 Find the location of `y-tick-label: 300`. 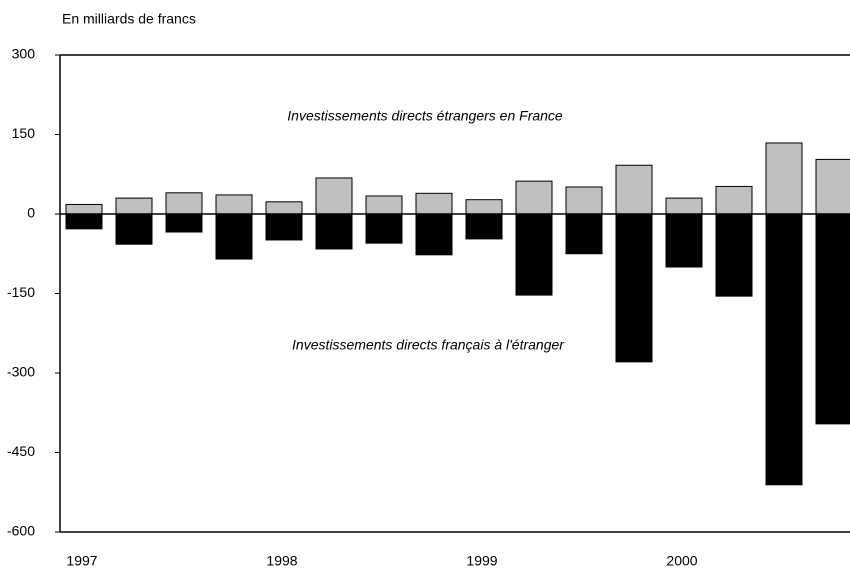

y-tick-label: 300 is located at coordinates (24, 54).